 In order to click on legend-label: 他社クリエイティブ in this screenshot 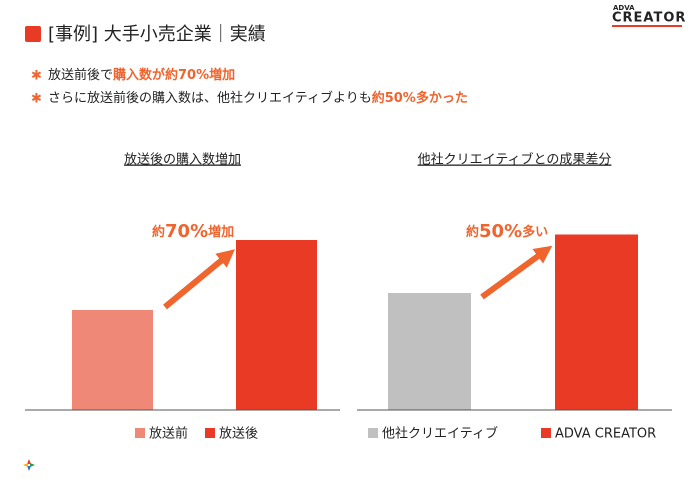, I will do `click(440, 434)`.